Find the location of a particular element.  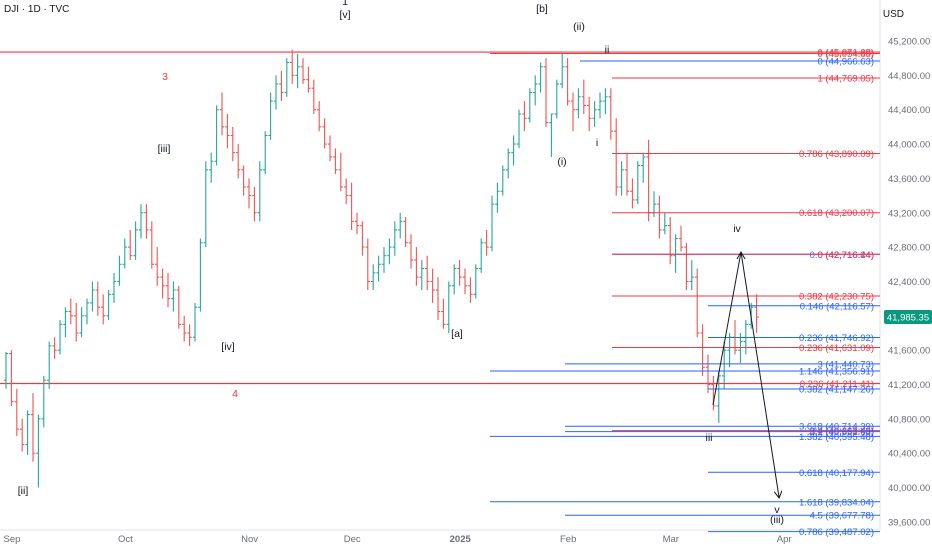

wave-label: (iii) is located at coordinates (777, 520).